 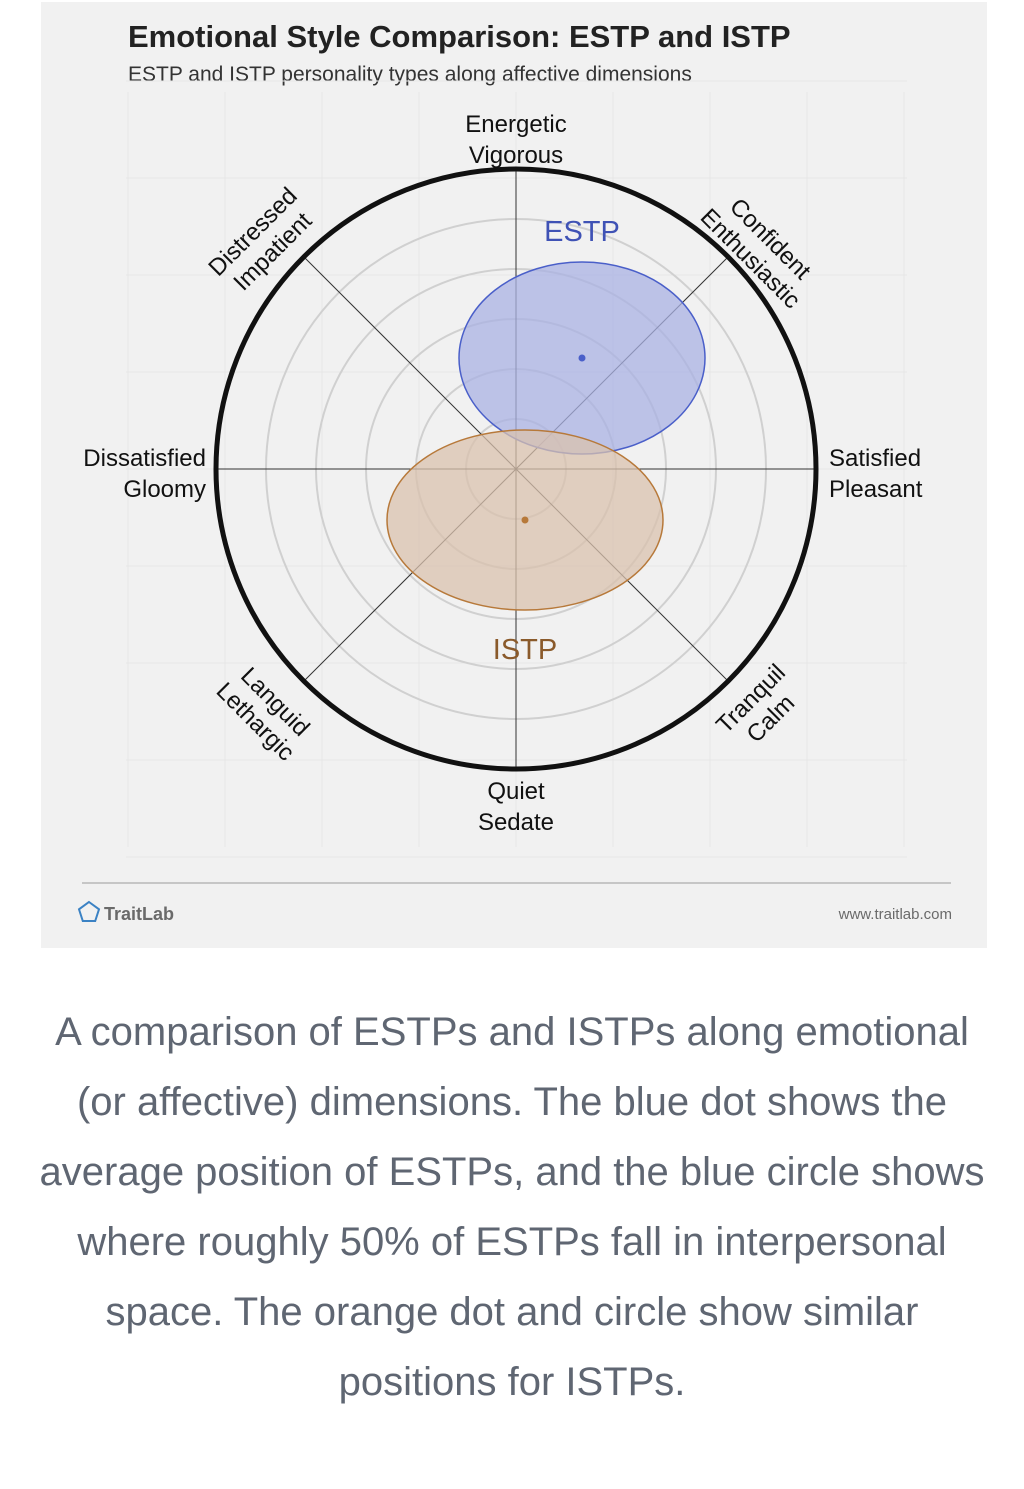 I want to click on axis-label-top-1: Energetic, so click(x=515, y=124).